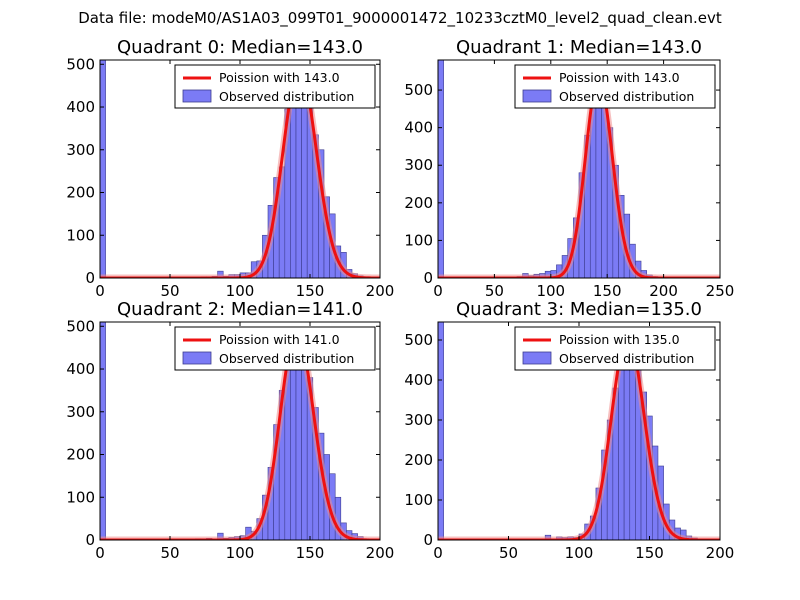  I want to click on legend-fit-label: Poission with 135.0, so click(619, 339).